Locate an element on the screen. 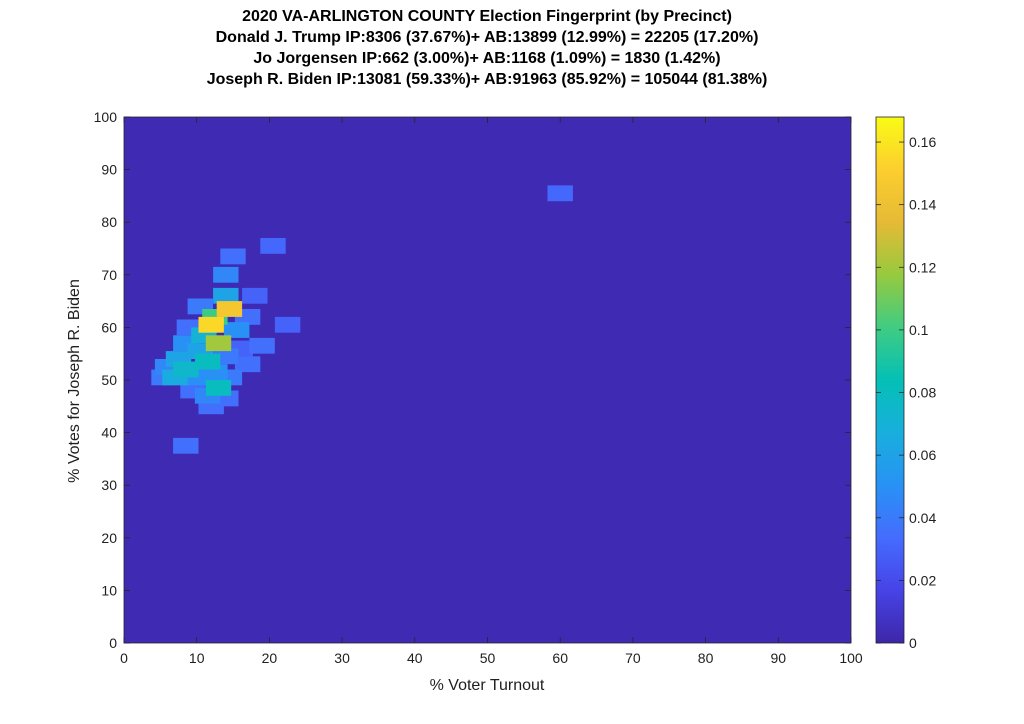  y-tick-label: 0 is located at coordinates (113, 643).